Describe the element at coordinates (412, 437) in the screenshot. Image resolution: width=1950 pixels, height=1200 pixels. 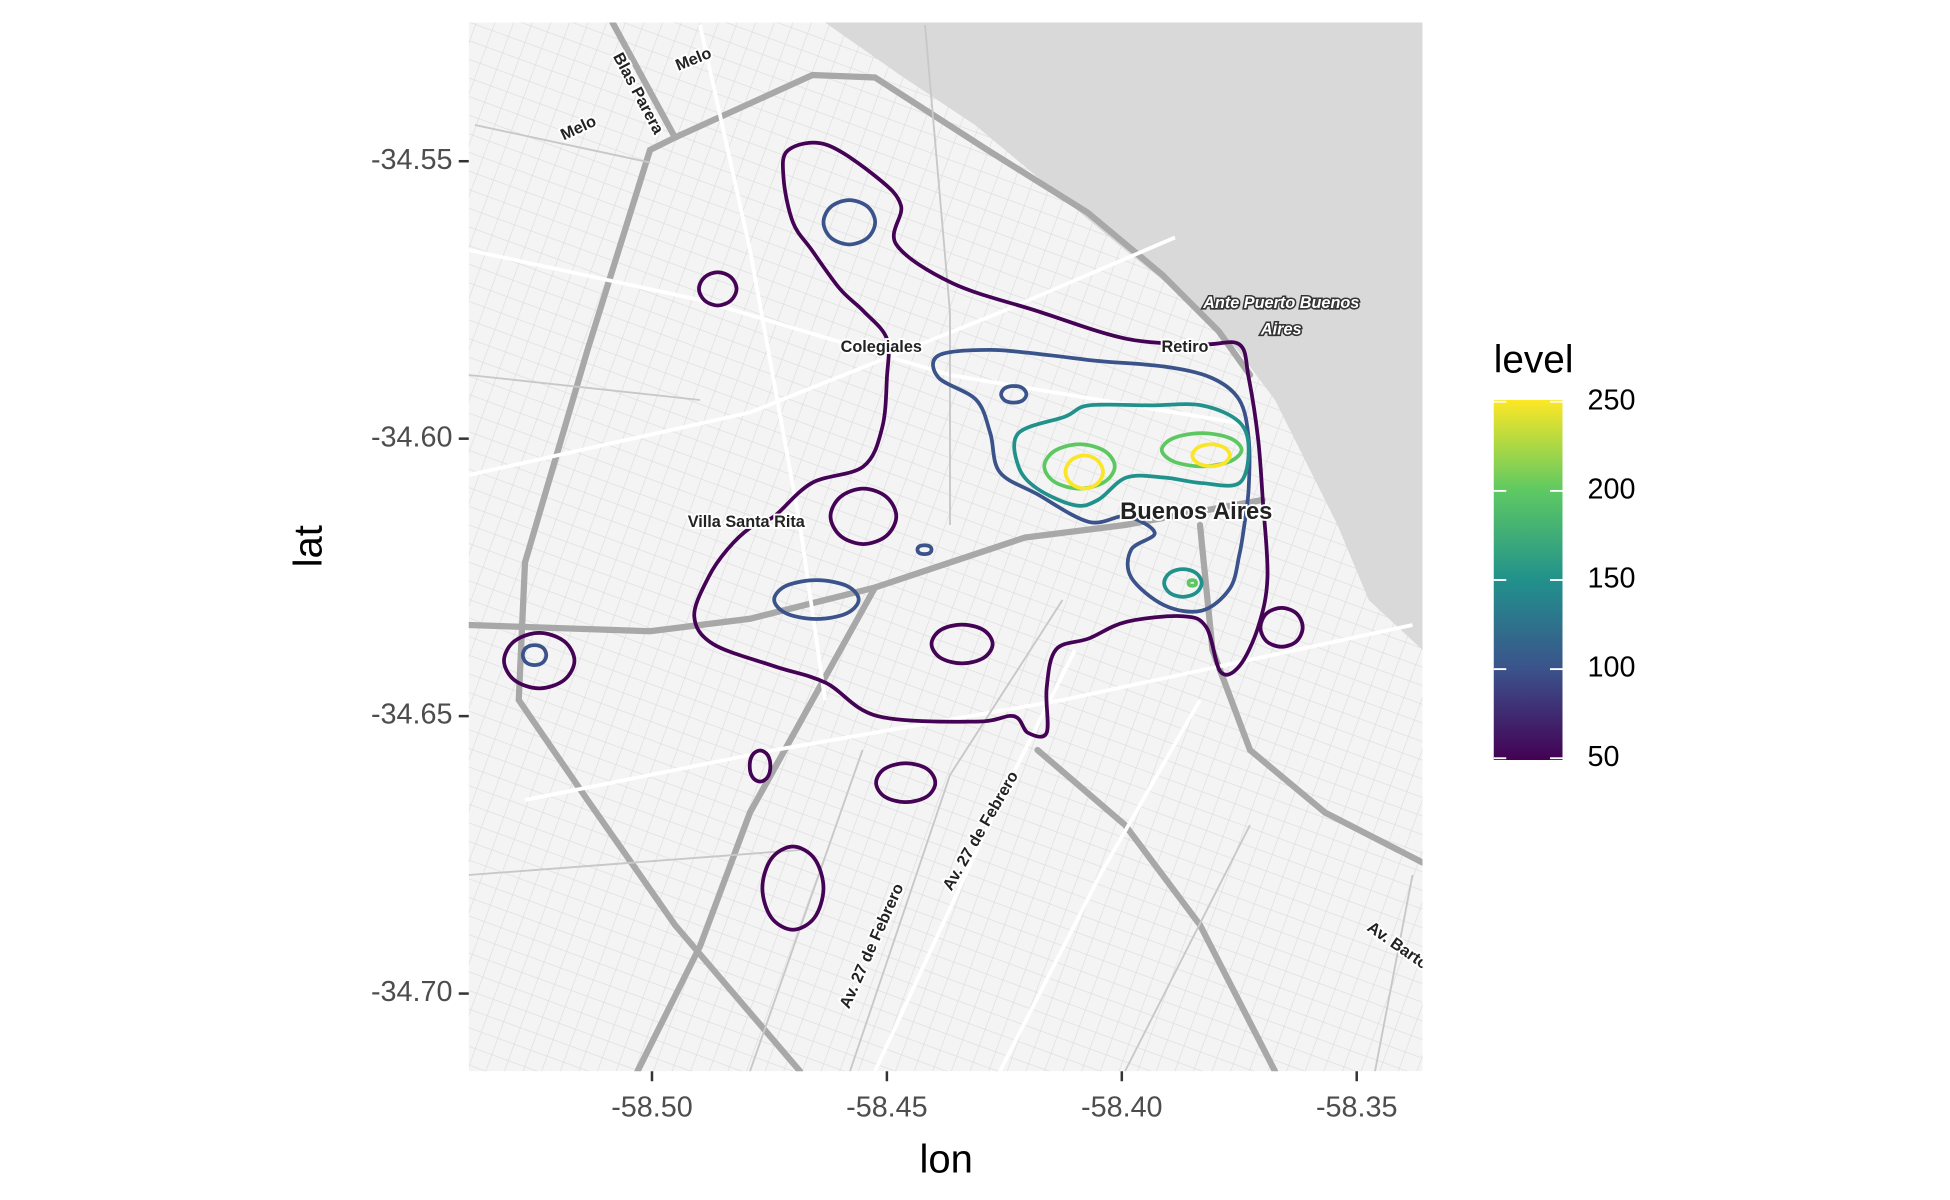
I see `y-tick-label: -34.60` at that location.